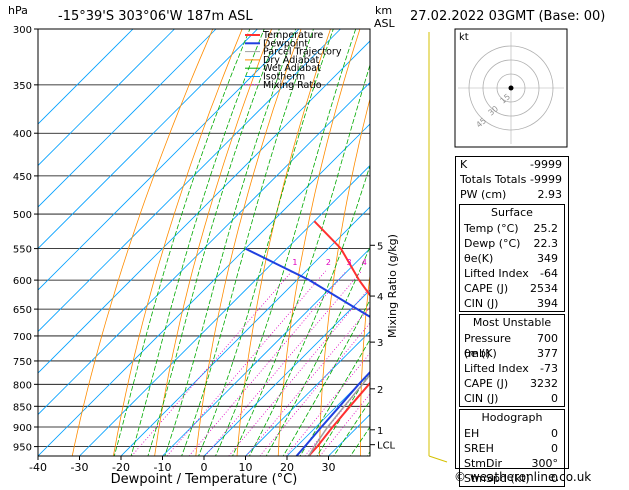  I want to click on surface-value: 25.2, so click(546, 228).